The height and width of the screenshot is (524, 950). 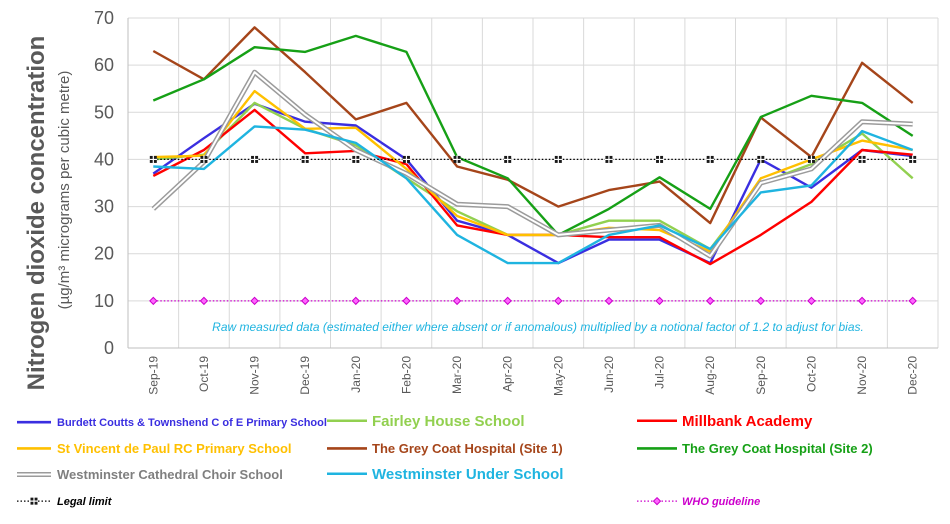 What do you see at coordinates (721, 502) in the screenshot?
I see `legend-label: WHO guideline` at bounding box center [721, 502].